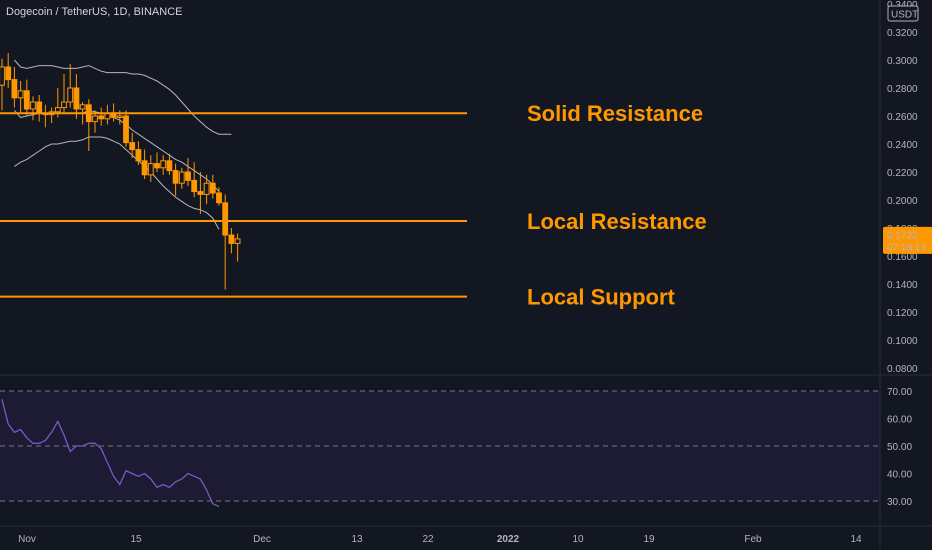 The image size is (932, 550). What do you see at coordinates (617, 221) in the screenshot?
I see `level-label: Local Resistance` at bounding box center [617, 221].